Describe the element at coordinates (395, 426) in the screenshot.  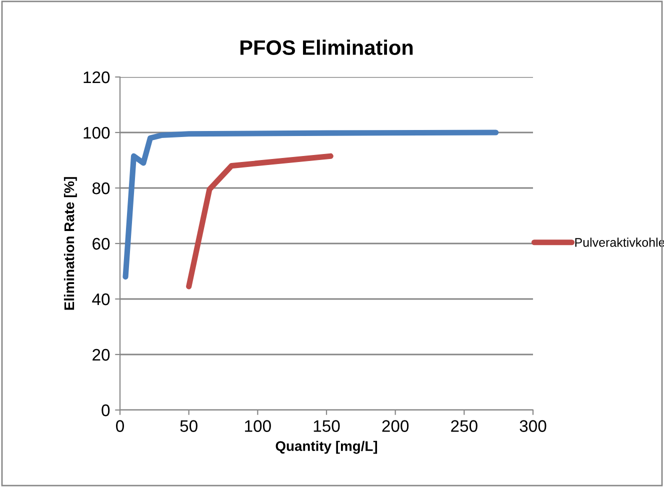
I see `x-tick-label: 200` at that location.